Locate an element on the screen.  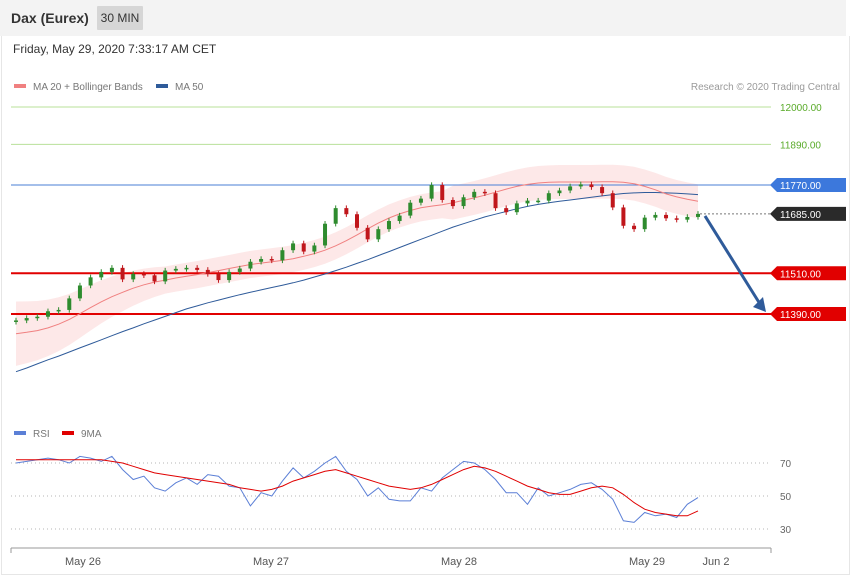
9ma-legend-swatch is located at coordinates (68, 433).